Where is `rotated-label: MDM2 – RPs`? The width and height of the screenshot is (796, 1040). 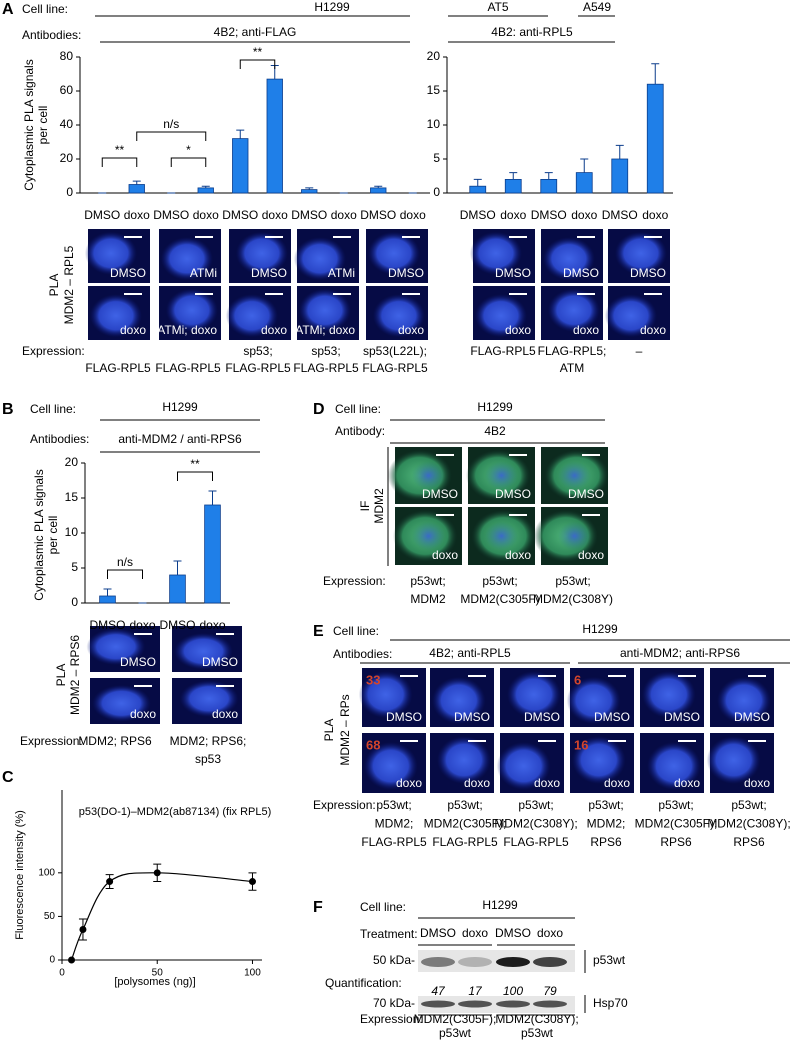
rotated-label: MDM2 – RPs is located at coordinates (345, 729).